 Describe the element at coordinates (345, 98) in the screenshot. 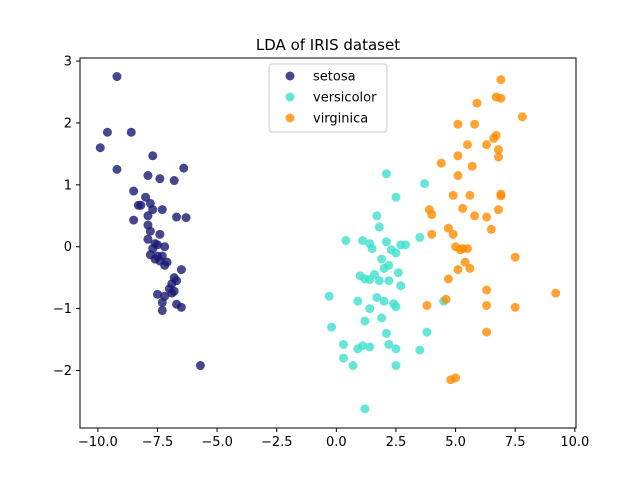

I see `legend-label-versicolor: versicolor` at that location.